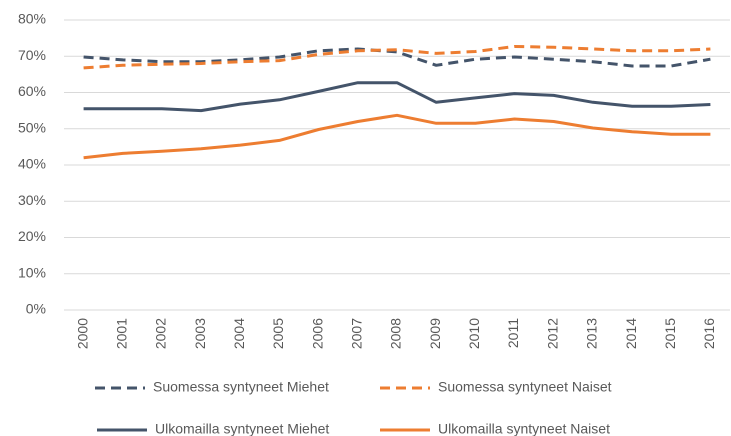 This screenshot has width=731, height=436. What do you see at coordinates (82, 333) in the screenshot?
I see `x-tick-label: 2000` at bounding box center [82, 333].